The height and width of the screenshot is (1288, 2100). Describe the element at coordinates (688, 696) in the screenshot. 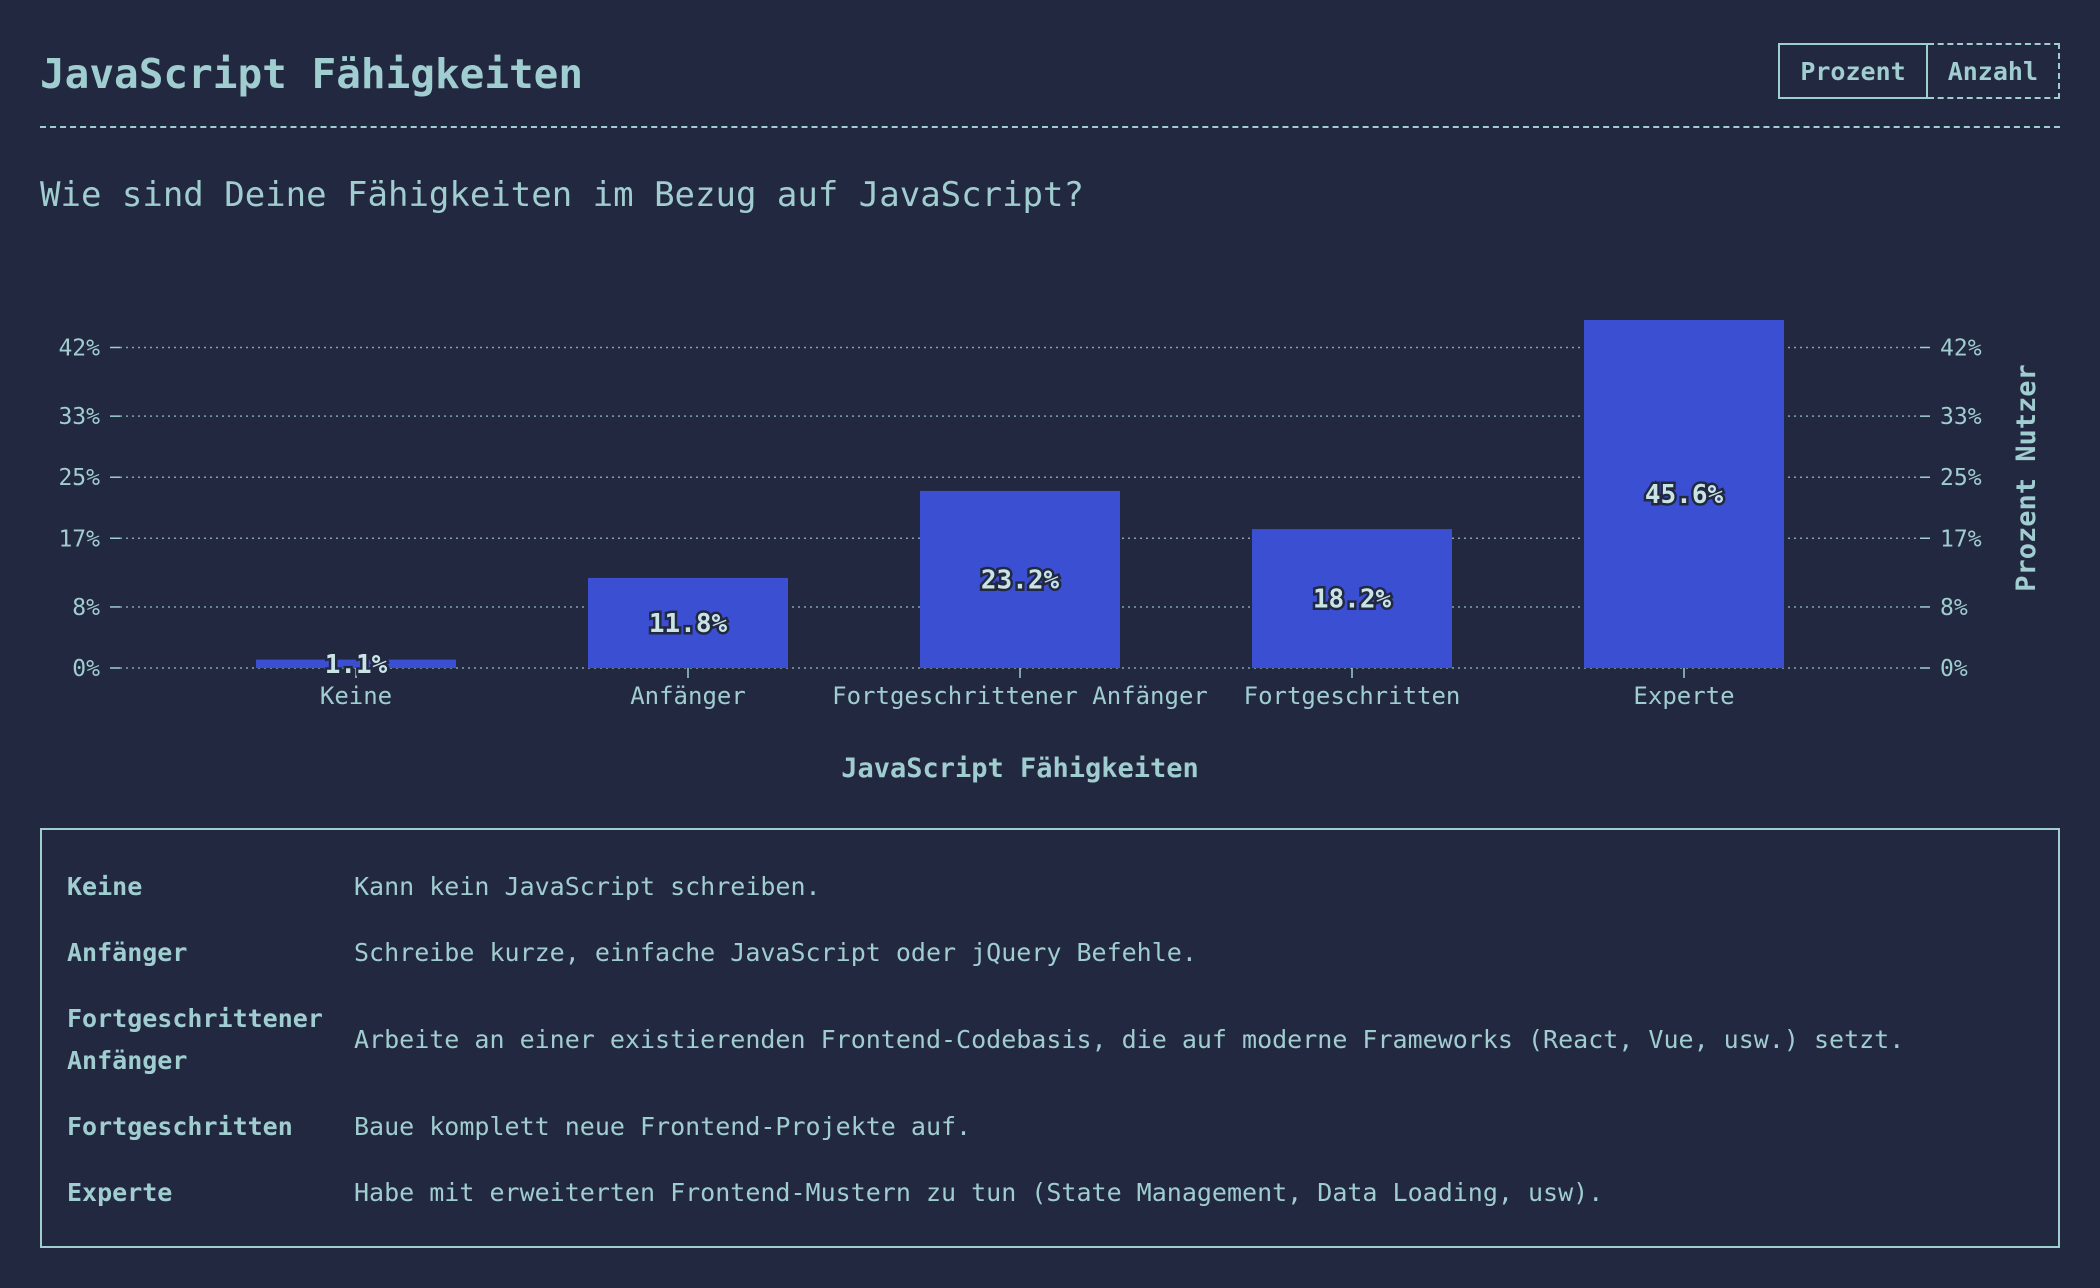

I see `x-tick-label: Anfänger` at that location.